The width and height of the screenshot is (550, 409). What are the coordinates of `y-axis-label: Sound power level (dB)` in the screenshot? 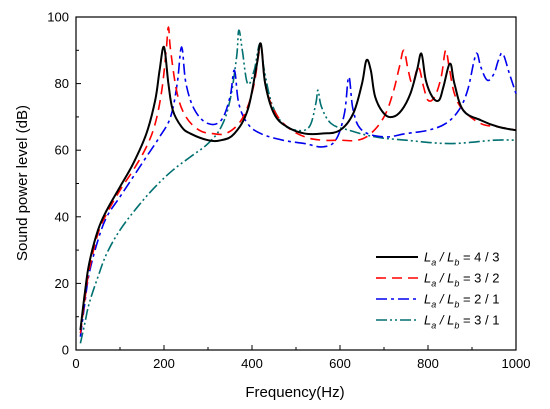 It's located at (22, 183).